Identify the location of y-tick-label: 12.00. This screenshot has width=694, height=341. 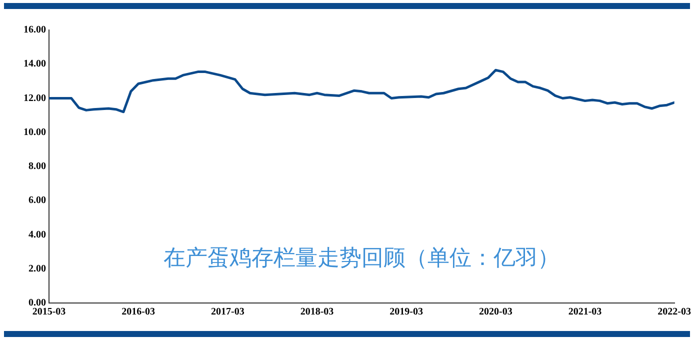
(35, 98).